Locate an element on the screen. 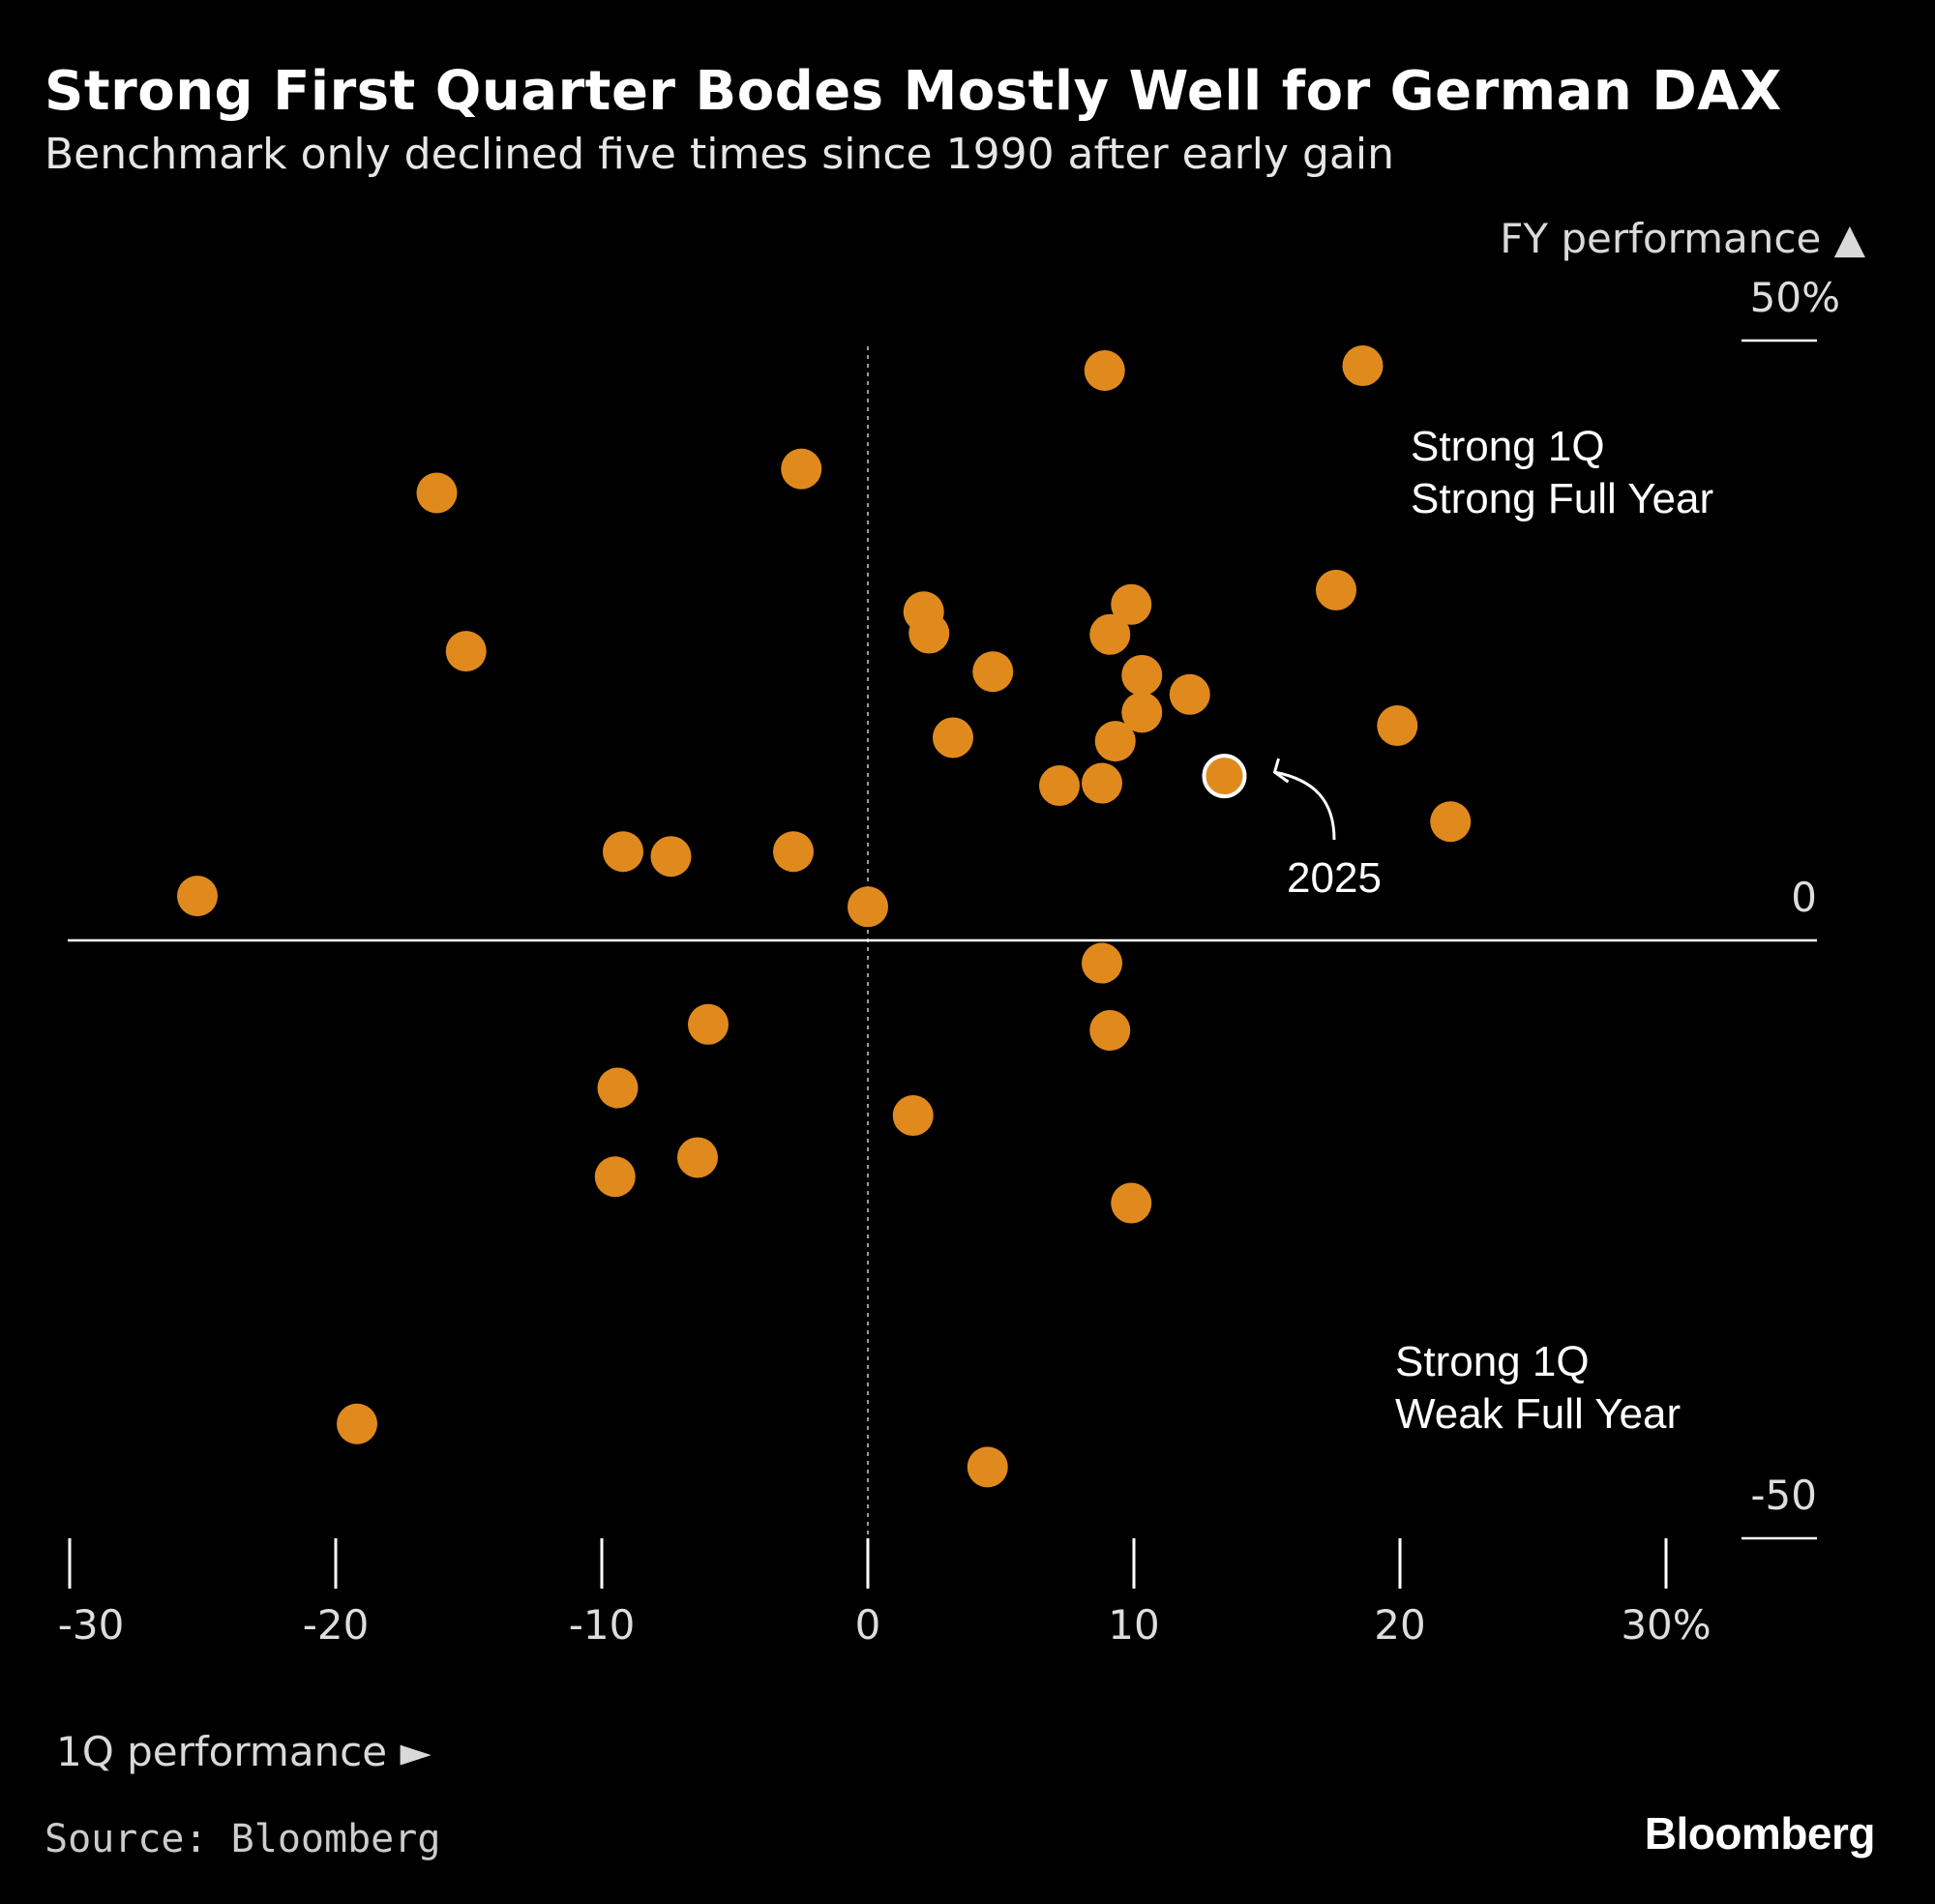 This screenshot has width=1935, height=1904. highlight-annotation: 2025 is located at coordinates (1327, 830).